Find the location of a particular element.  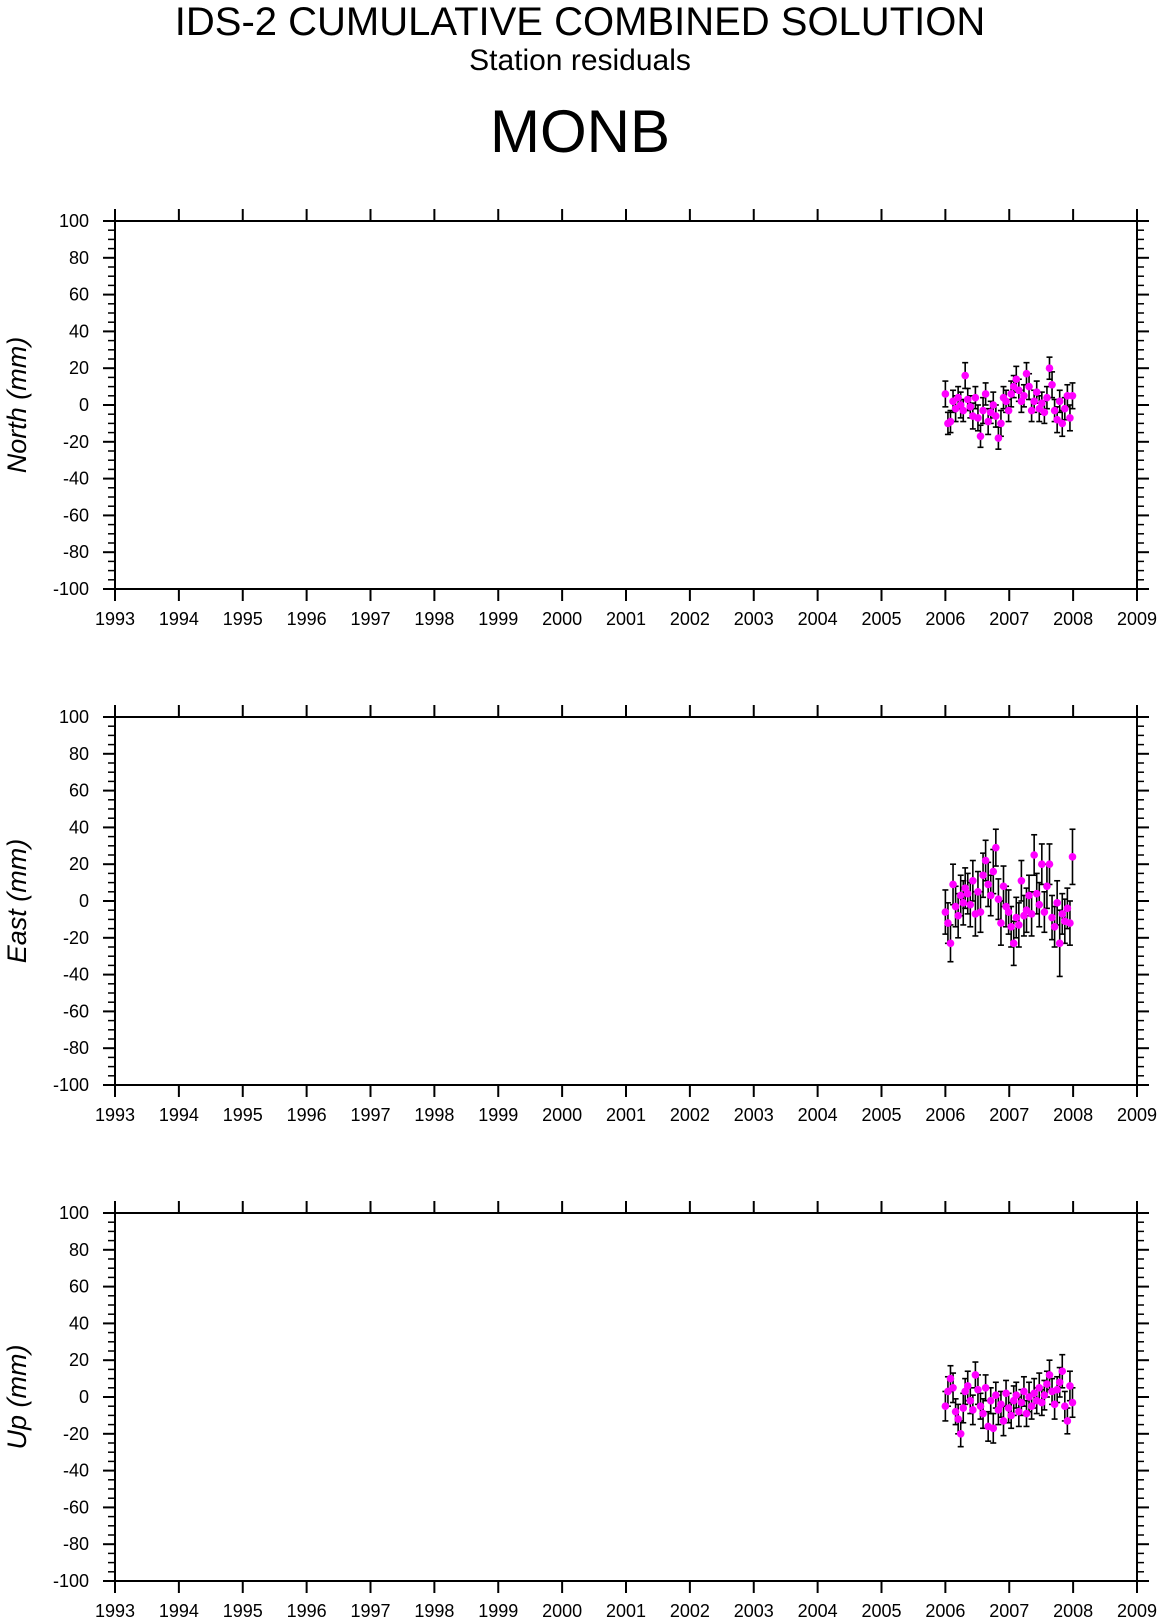

x-tick-label: 2009 is located at coordinates (1137, 1115).